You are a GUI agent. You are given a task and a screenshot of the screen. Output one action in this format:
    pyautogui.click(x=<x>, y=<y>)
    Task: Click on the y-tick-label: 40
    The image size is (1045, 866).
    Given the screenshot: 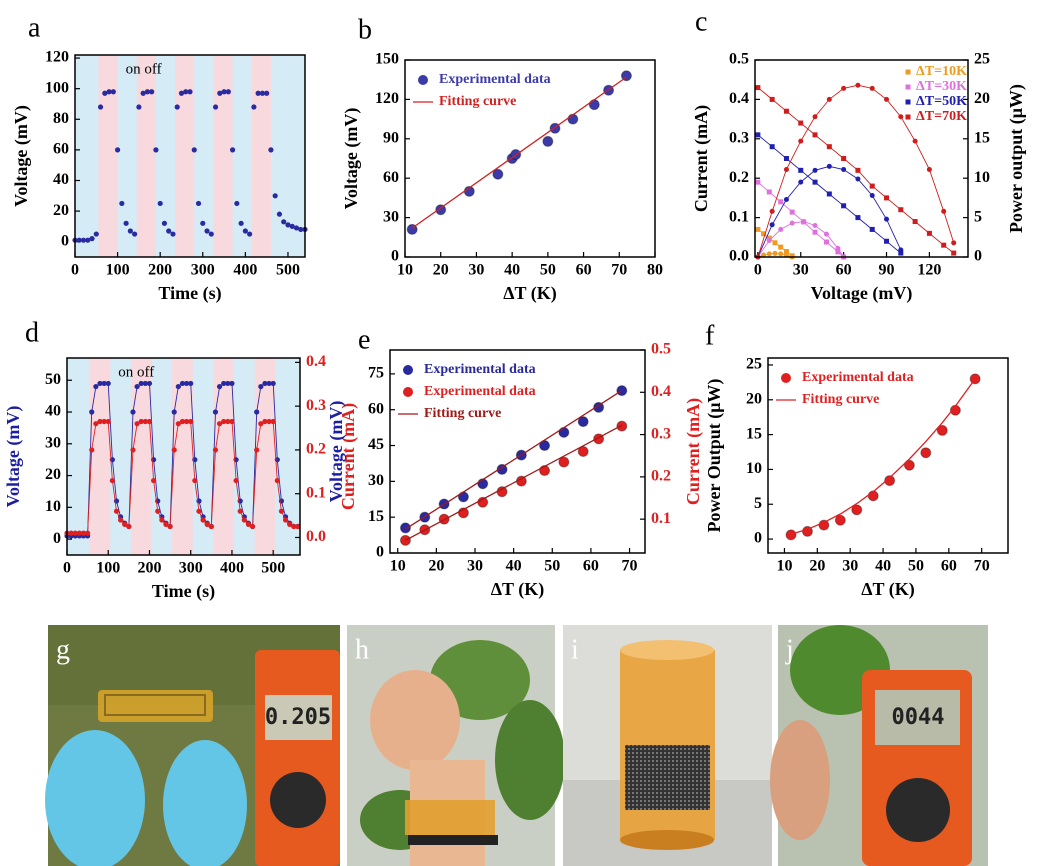 What is the action you would take?
    pyautogui.click(x=61, y=179)
    